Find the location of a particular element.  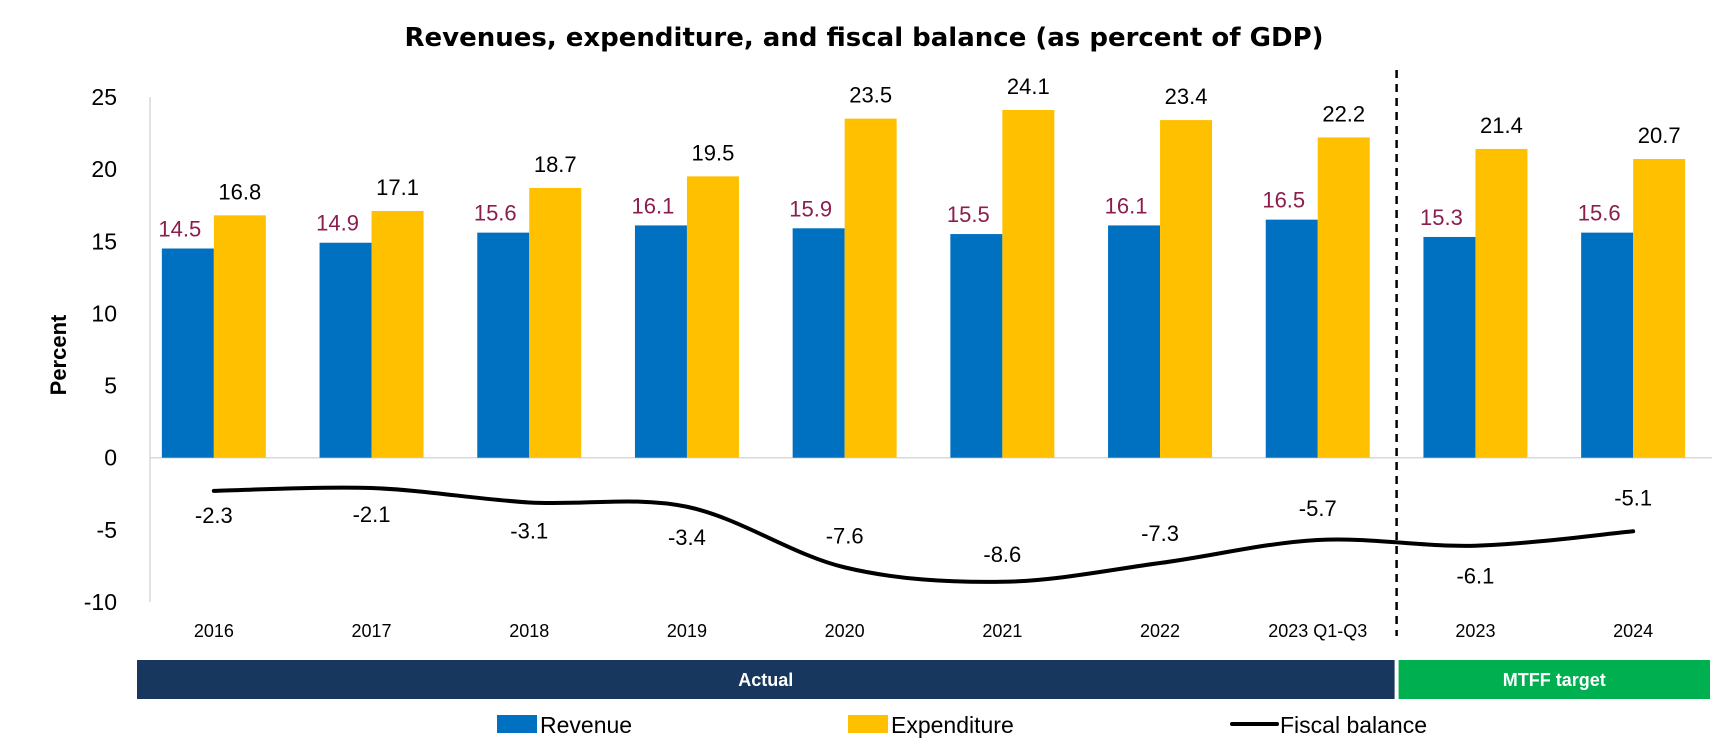

fiscal-balance-line-layer is located at coordinates (923, 534).